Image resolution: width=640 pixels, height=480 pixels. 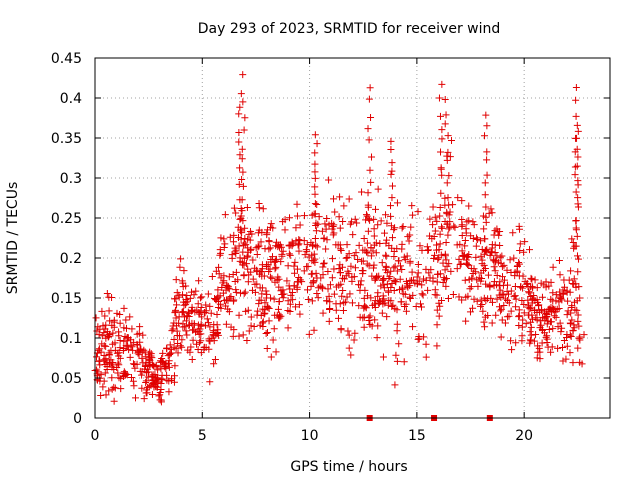 What do you see at coordinates (417, 436) in the screenshot?
I see `x-tick-label: 15` at bounding box center [417, 436].